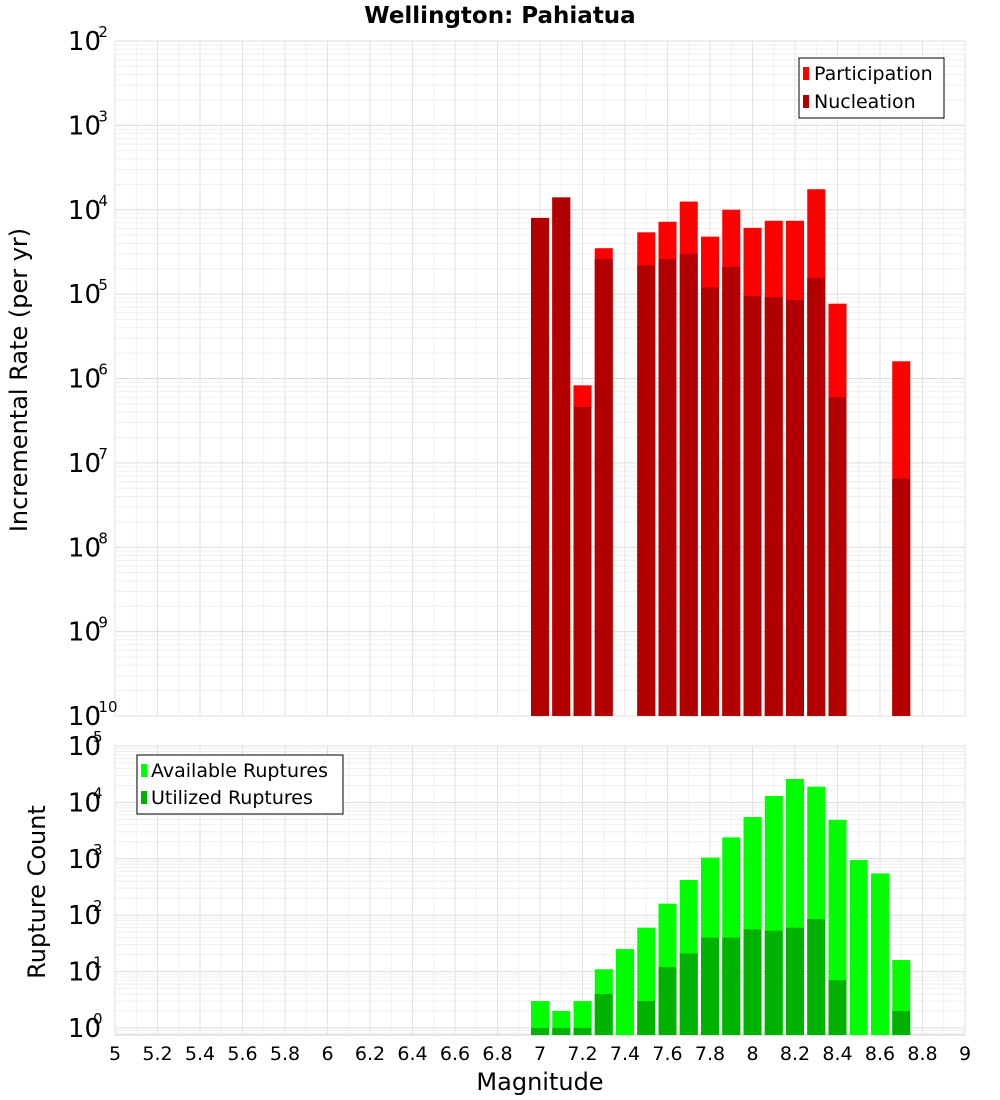 This screenshot has width=1000, height=1100. I want to click on legend-swatch-utilized, so click(144, 797).